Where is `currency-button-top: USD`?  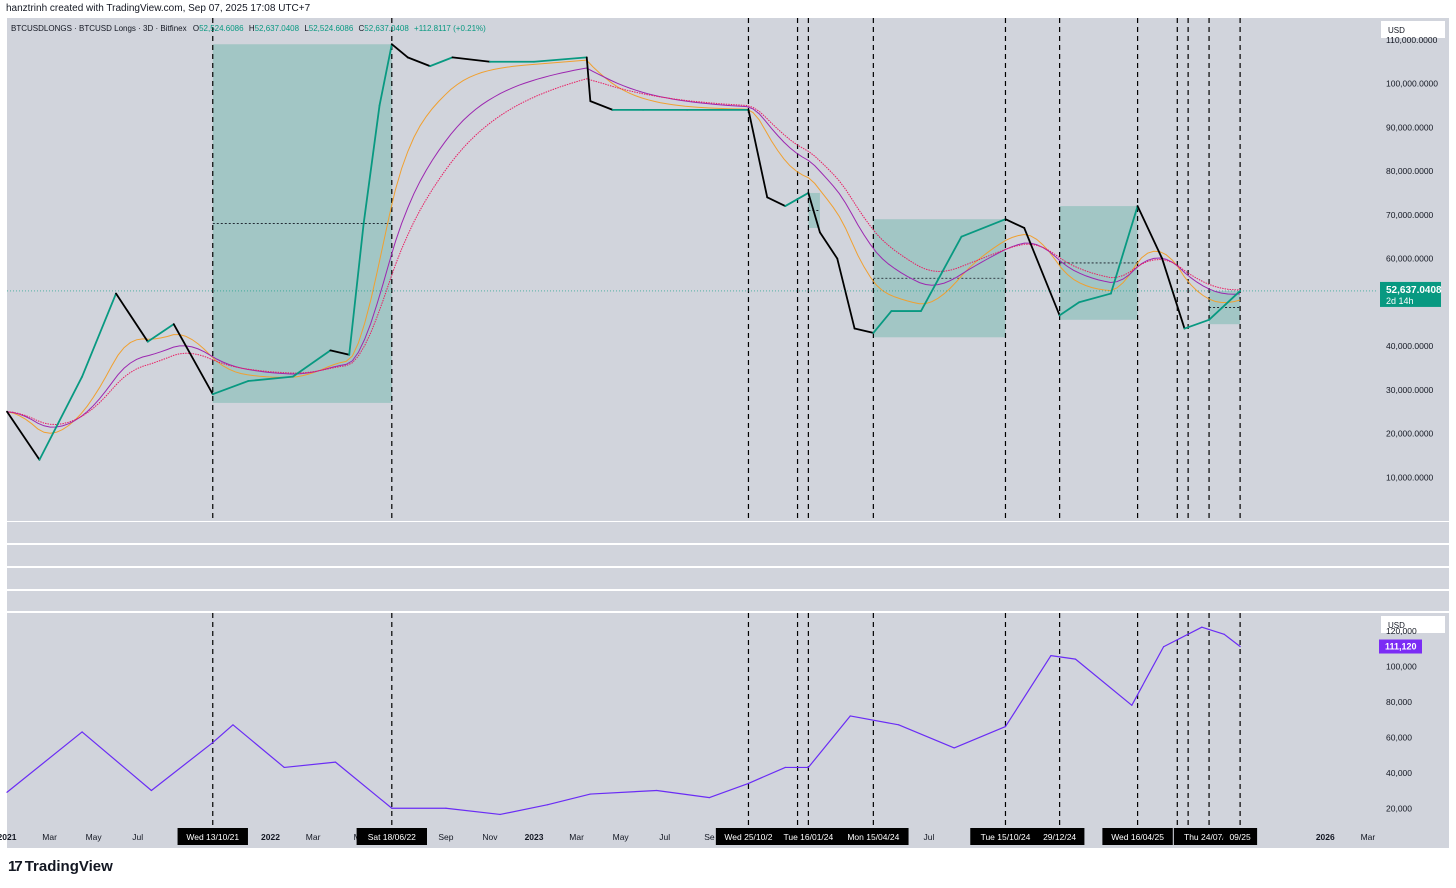
currency-button-top: USD is located at coordinates (1396, 30).